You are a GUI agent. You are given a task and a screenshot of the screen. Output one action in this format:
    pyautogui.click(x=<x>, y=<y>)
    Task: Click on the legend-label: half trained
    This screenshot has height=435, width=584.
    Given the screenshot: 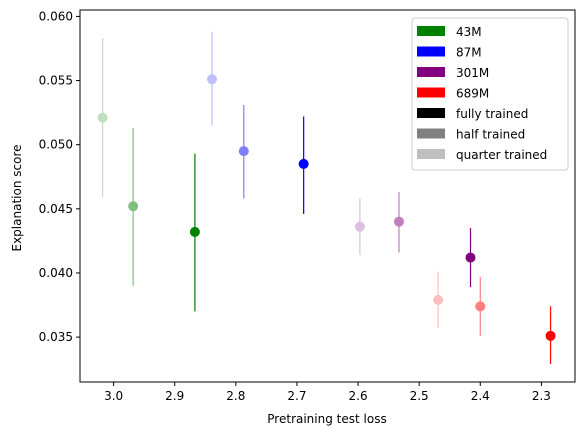 What is the action you would take?
    pyautogui.click(x=490, y=135)
    